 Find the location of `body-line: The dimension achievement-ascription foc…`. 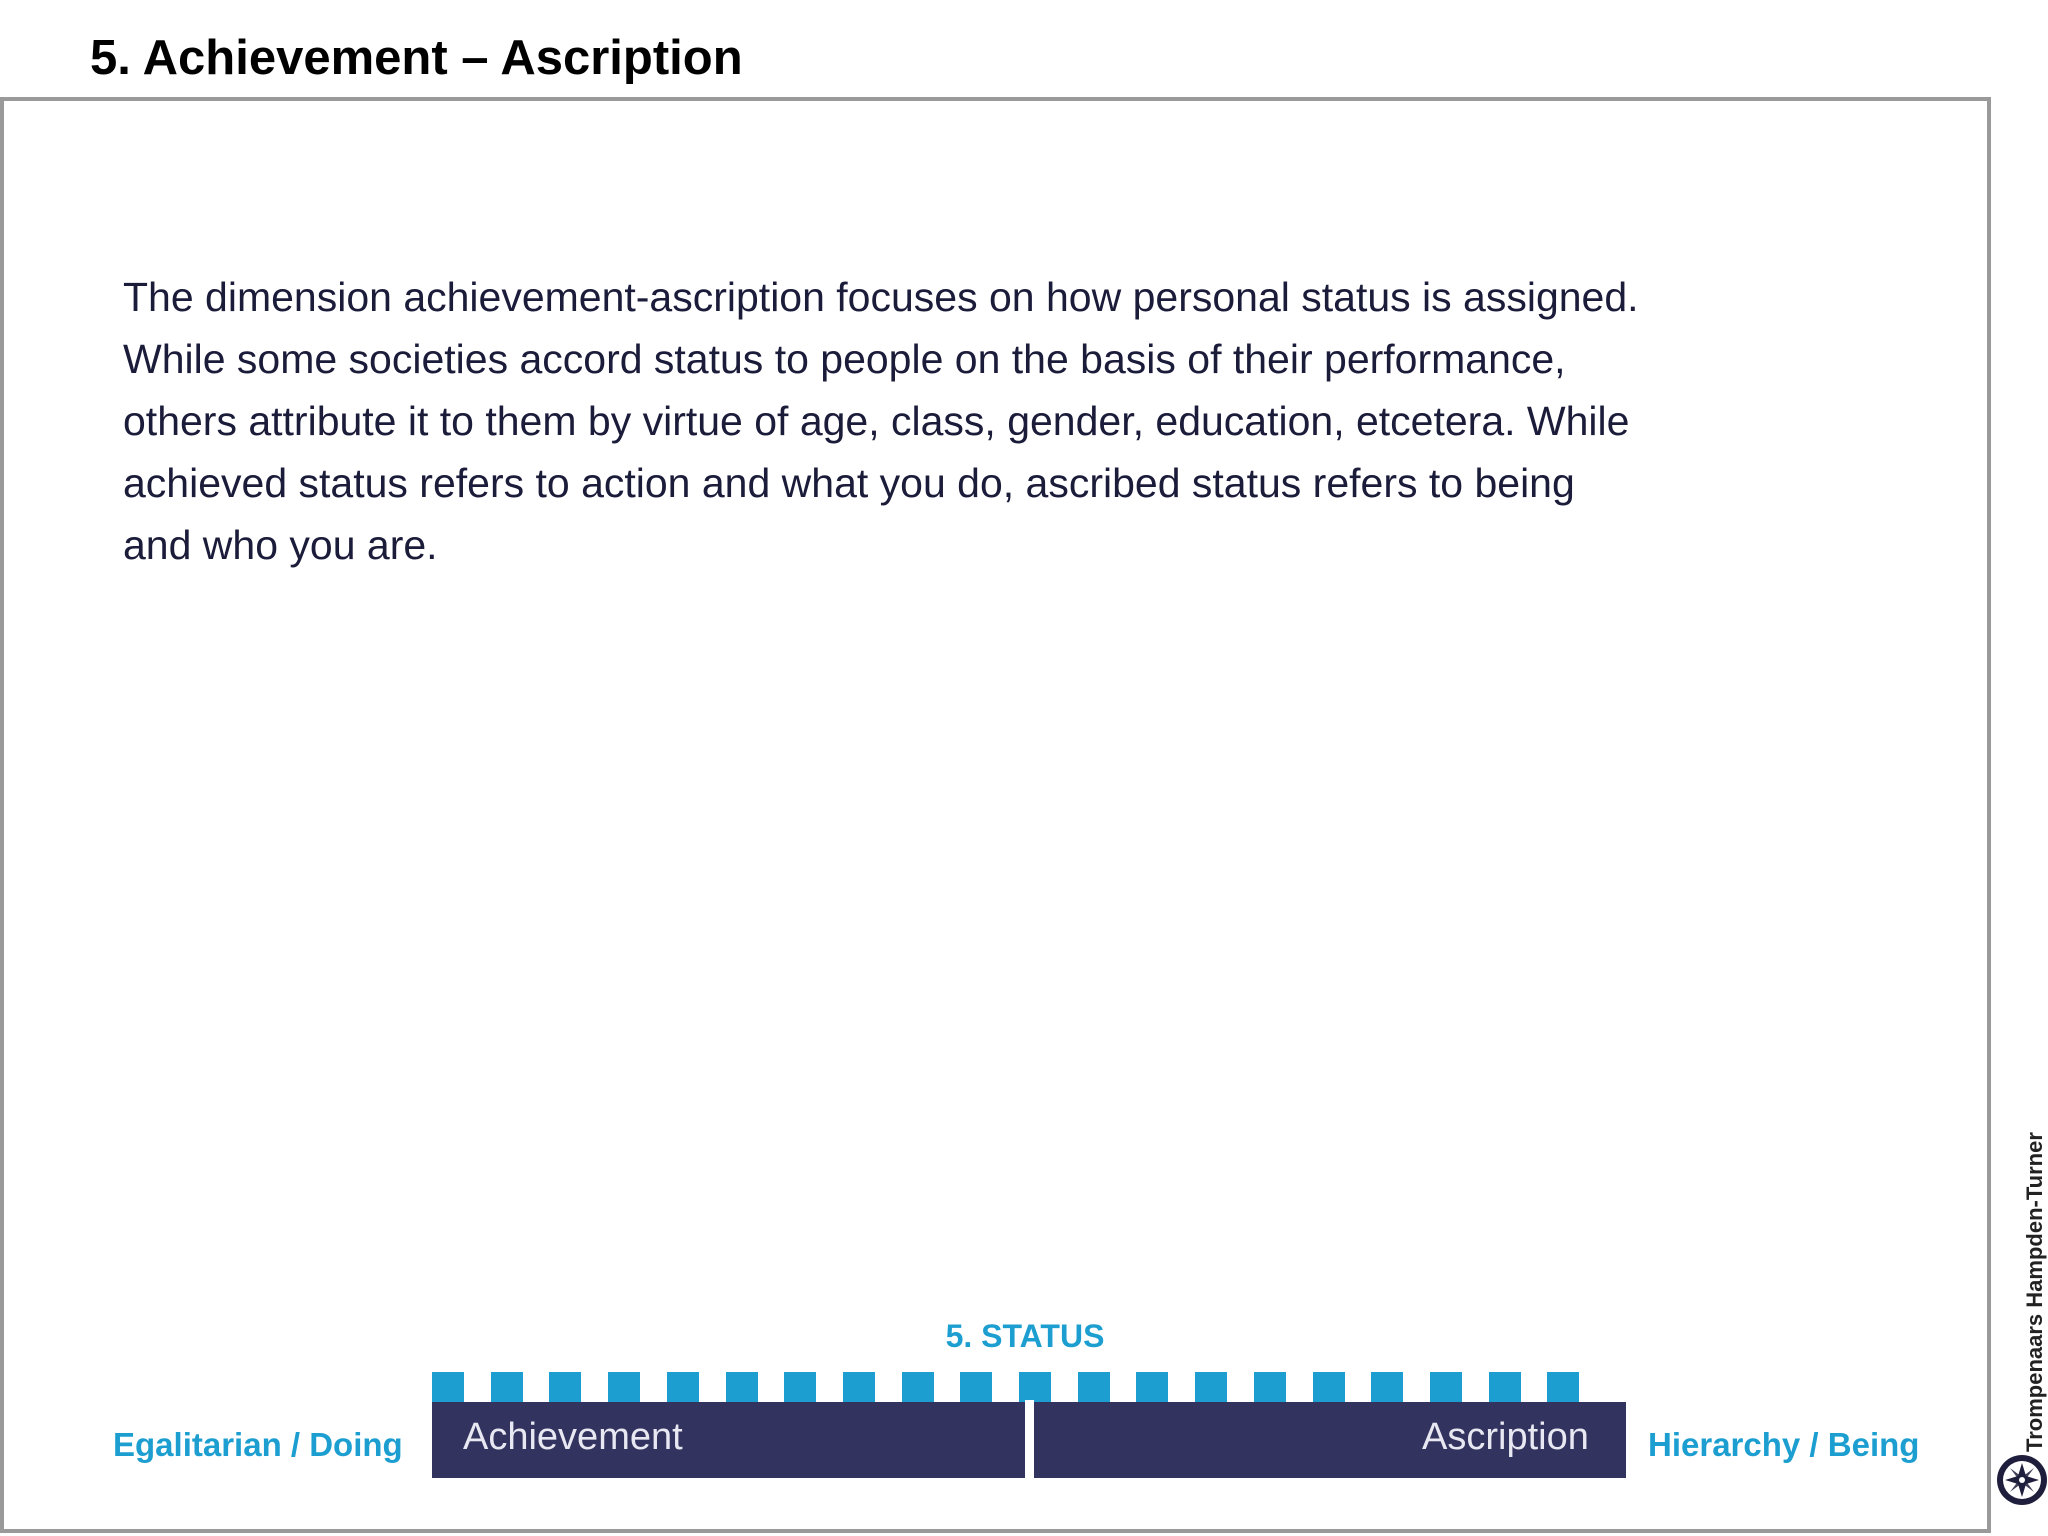

body-line: The dimension achievement-ascription foc… is located at coordinates (881, 297).